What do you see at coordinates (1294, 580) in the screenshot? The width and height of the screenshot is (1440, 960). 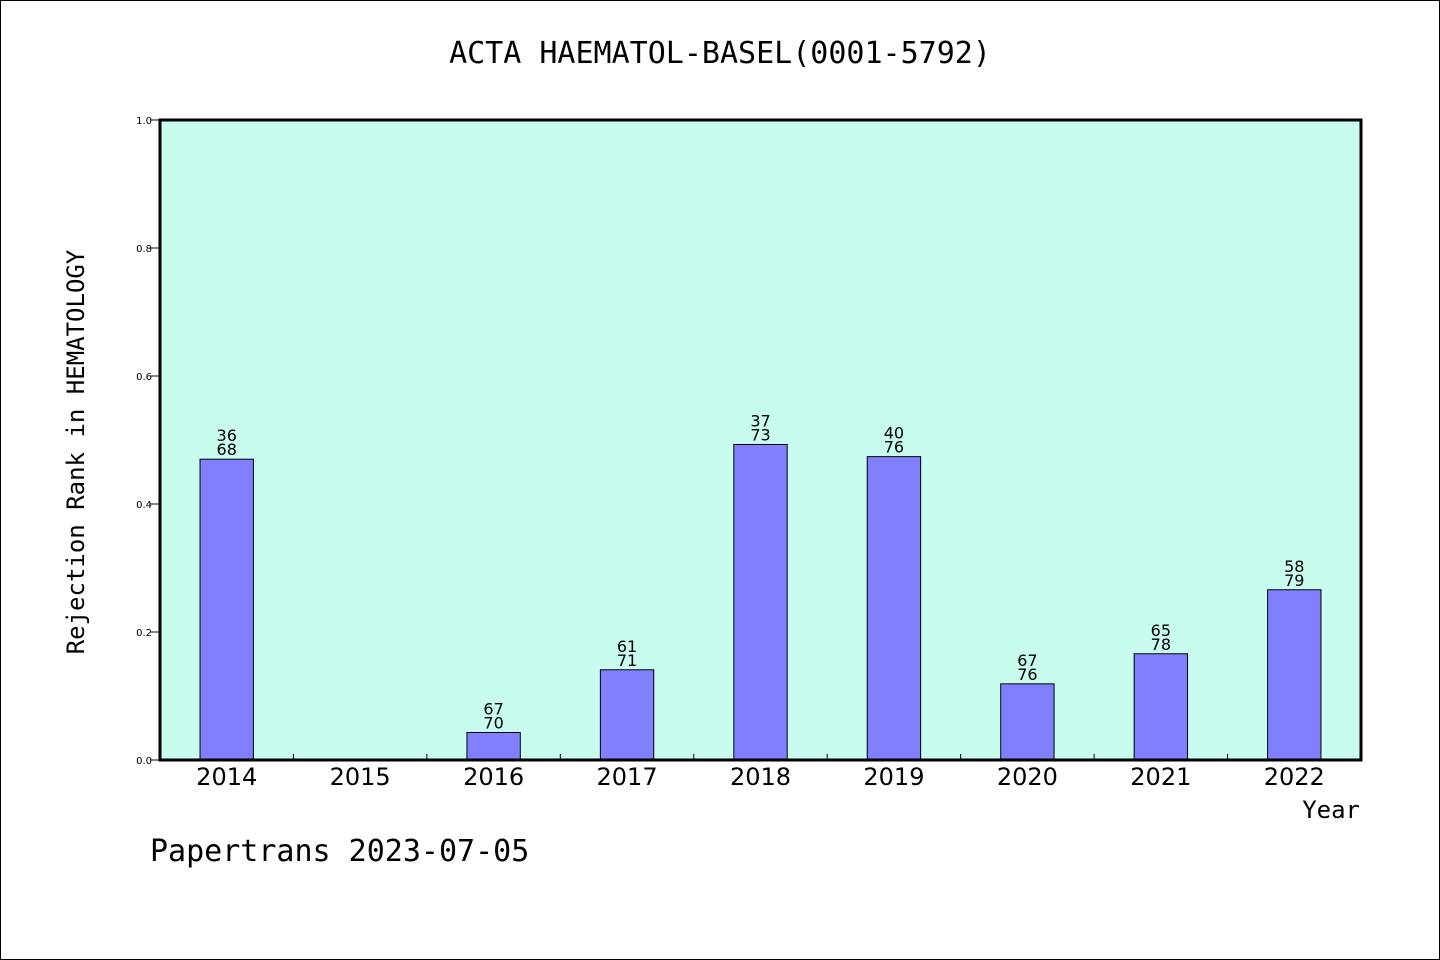 I see `bar-label-bottom: 79` at bounding box center [1294, 580].